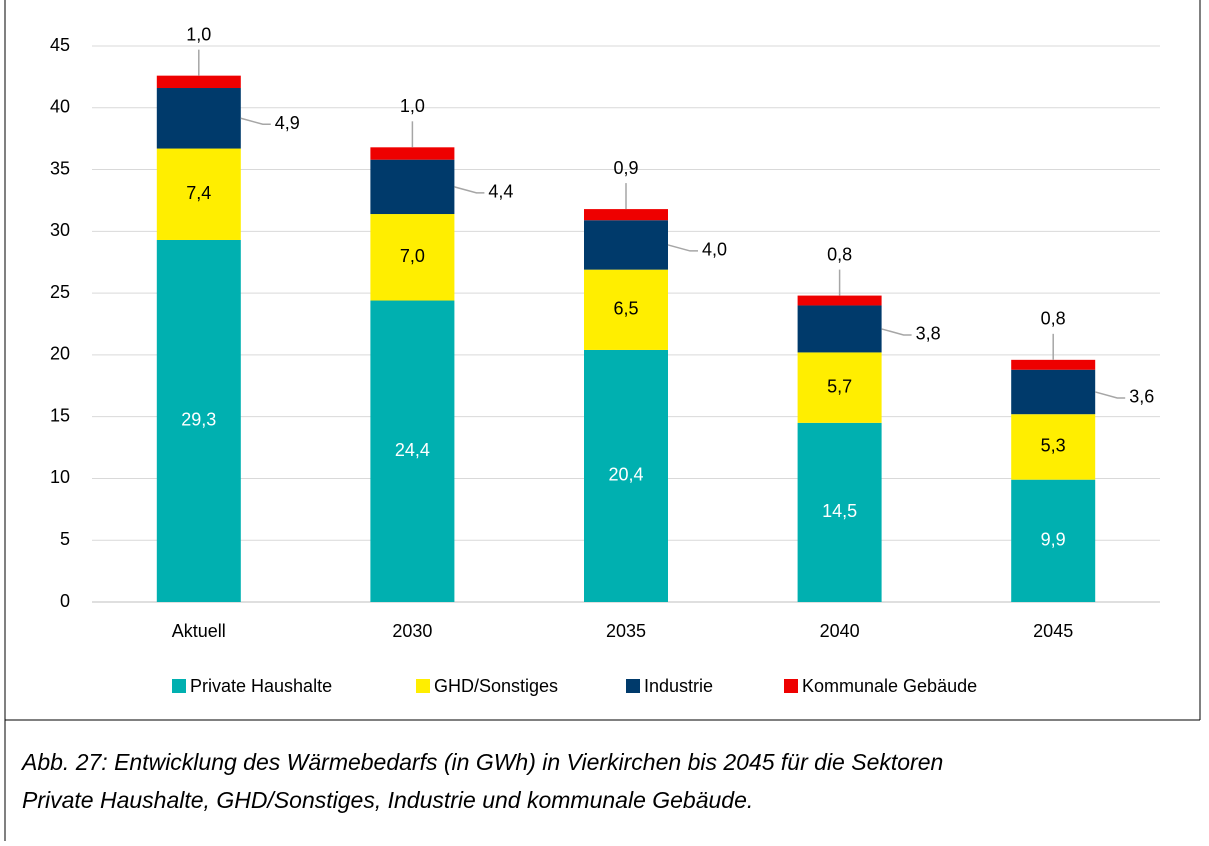 This screenshot has width=1209, height=846. I want to click on value-label: 0,9, so click(625, 168).